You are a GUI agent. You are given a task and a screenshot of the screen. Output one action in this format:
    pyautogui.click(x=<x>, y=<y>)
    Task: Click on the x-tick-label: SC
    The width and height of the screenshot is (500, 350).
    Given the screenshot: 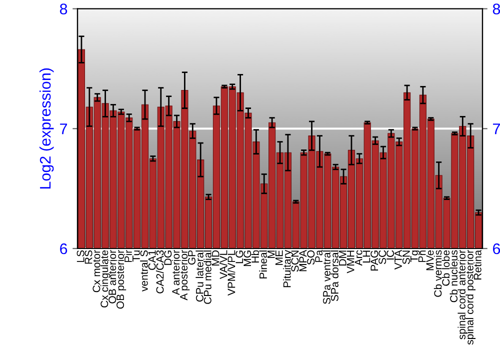 What is the action you would take?
    pyautogui.click(x=382, y=257)
    